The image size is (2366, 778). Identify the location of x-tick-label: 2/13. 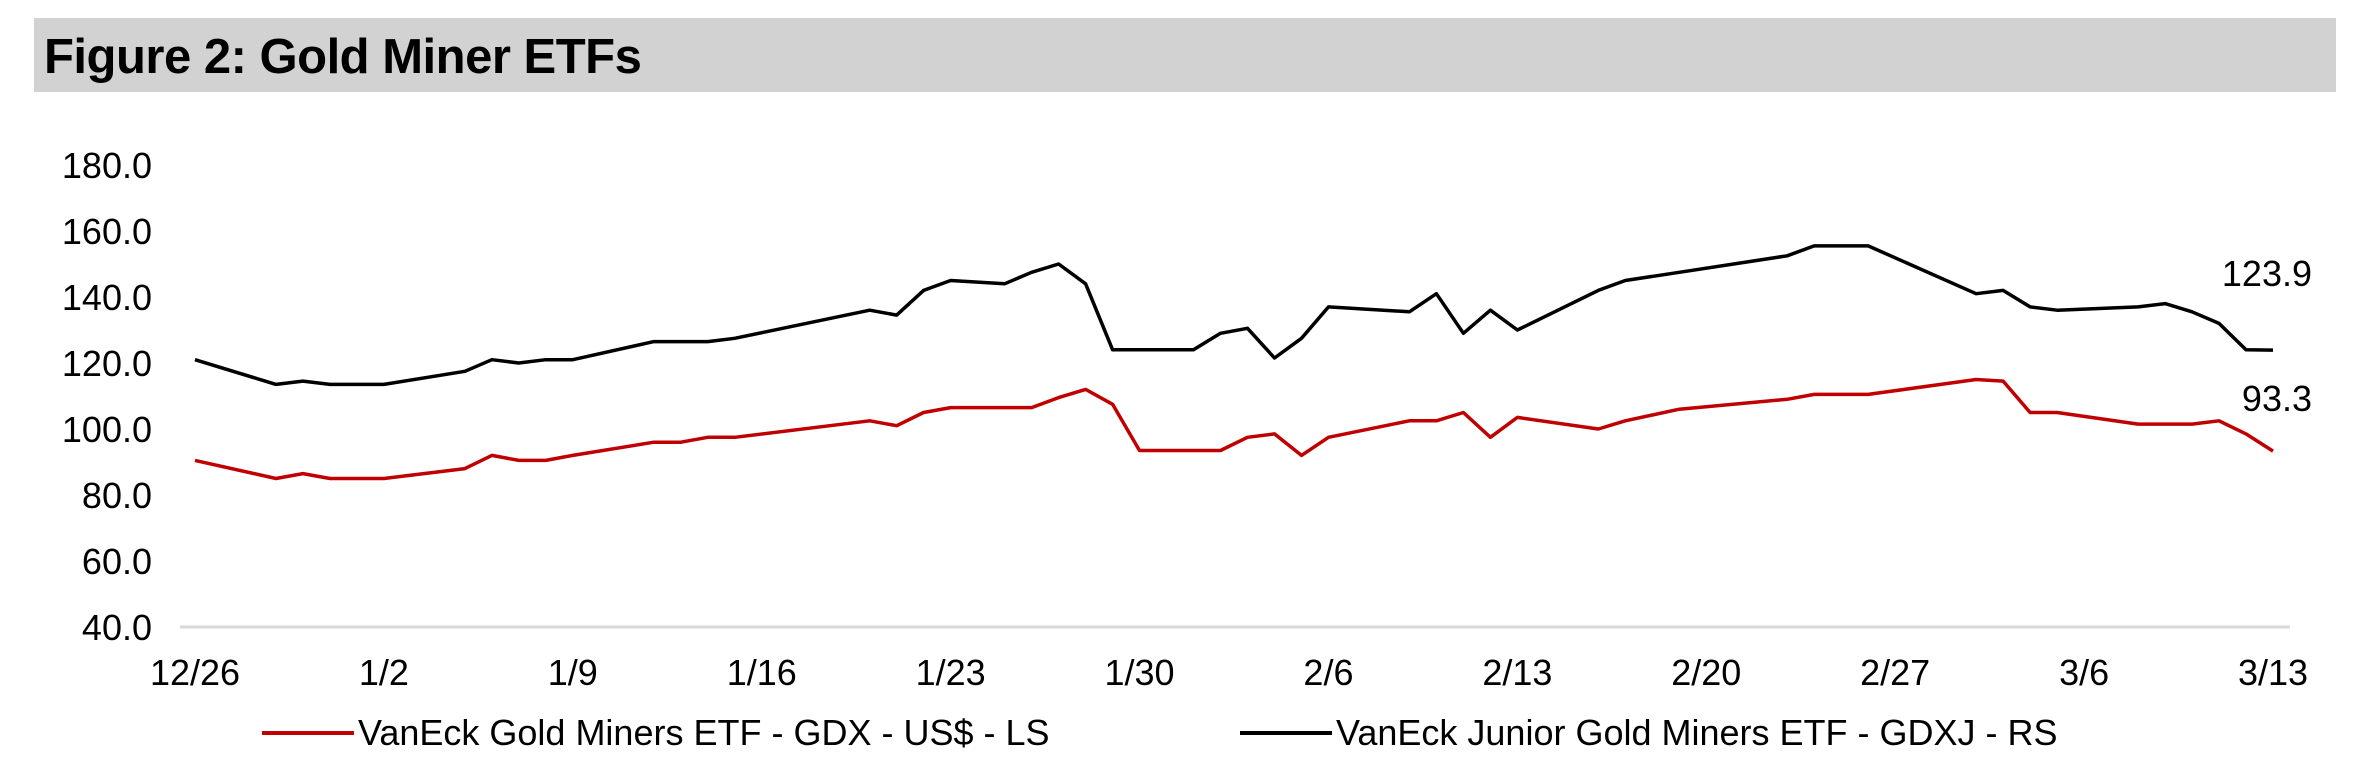
(1517, 672).